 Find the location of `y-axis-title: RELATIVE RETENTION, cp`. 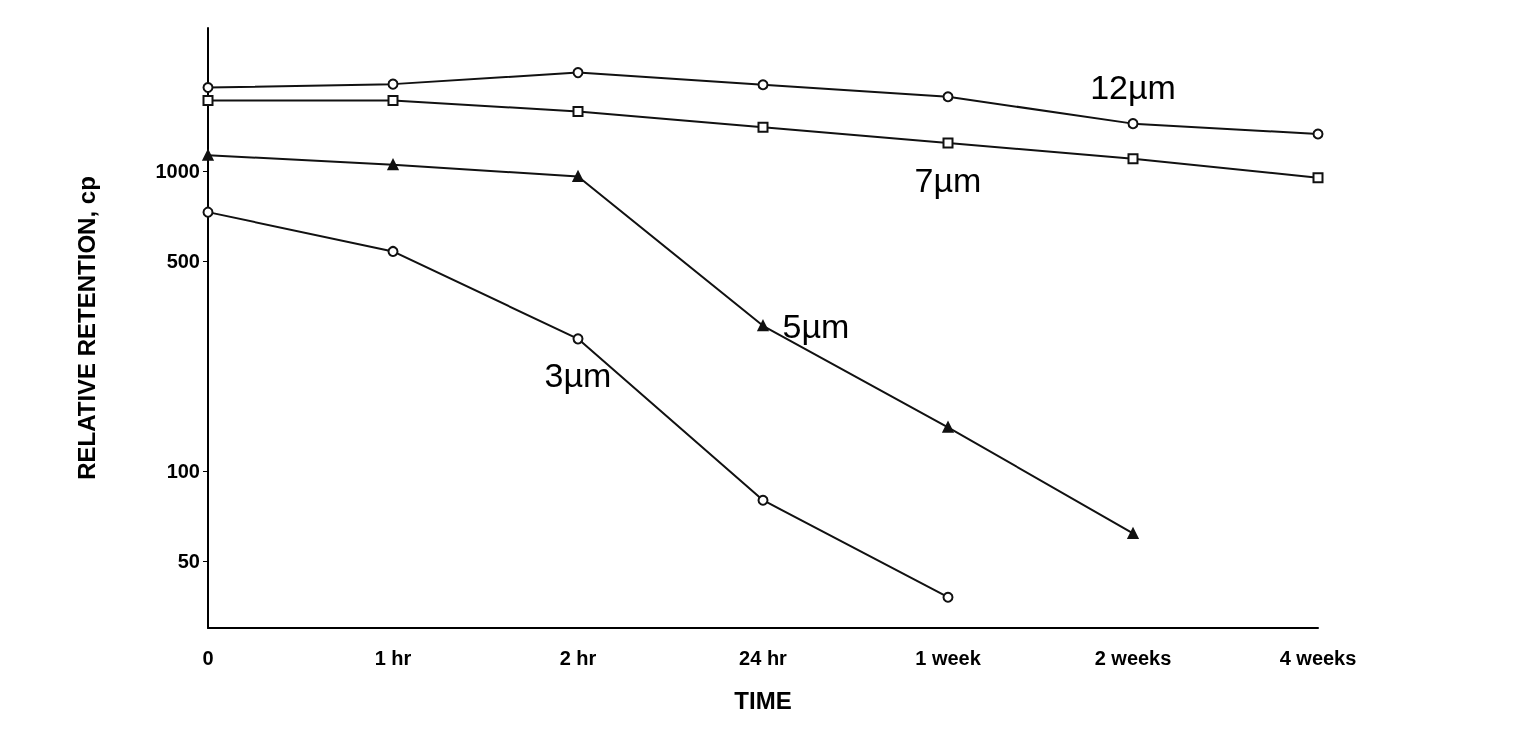

y-axis-title: RELATIVE RETENTION, cp is located at coordinates (86, 328).